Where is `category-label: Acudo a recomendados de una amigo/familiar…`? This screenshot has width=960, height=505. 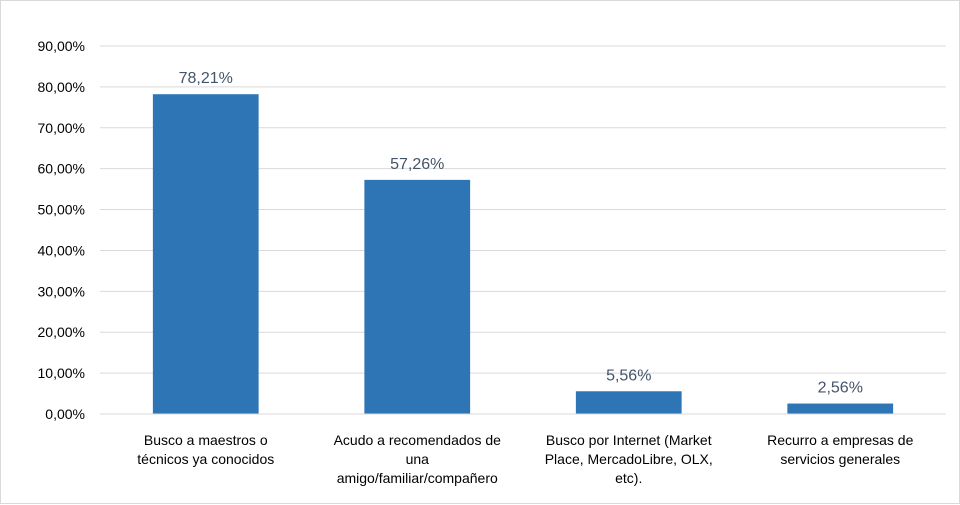 category-label: Acudo a recomendados de una amigo/familiar… is located at coordinates (418, 459).